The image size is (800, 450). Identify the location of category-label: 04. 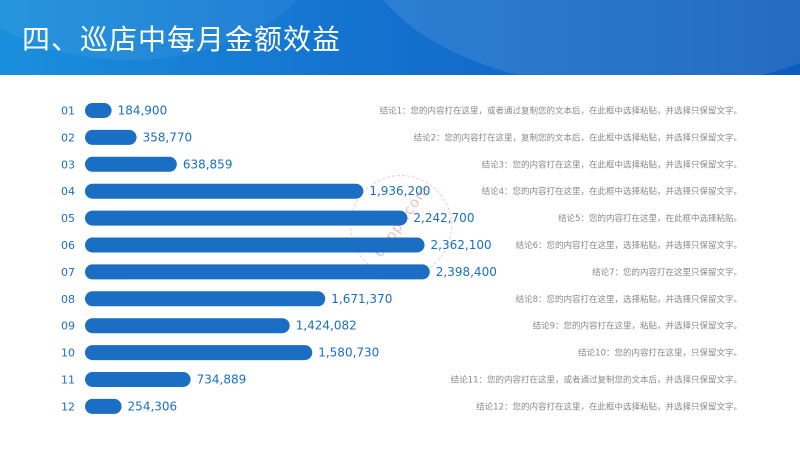
(68, 191).